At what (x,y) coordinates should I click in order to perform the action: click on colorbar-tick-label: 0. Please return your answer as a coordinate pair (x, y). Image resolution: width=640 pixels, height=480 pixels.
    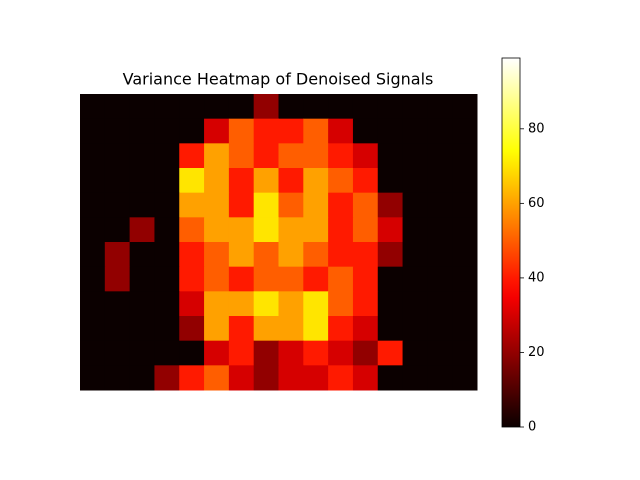
    Looking at the image, I should click on (532, 427).